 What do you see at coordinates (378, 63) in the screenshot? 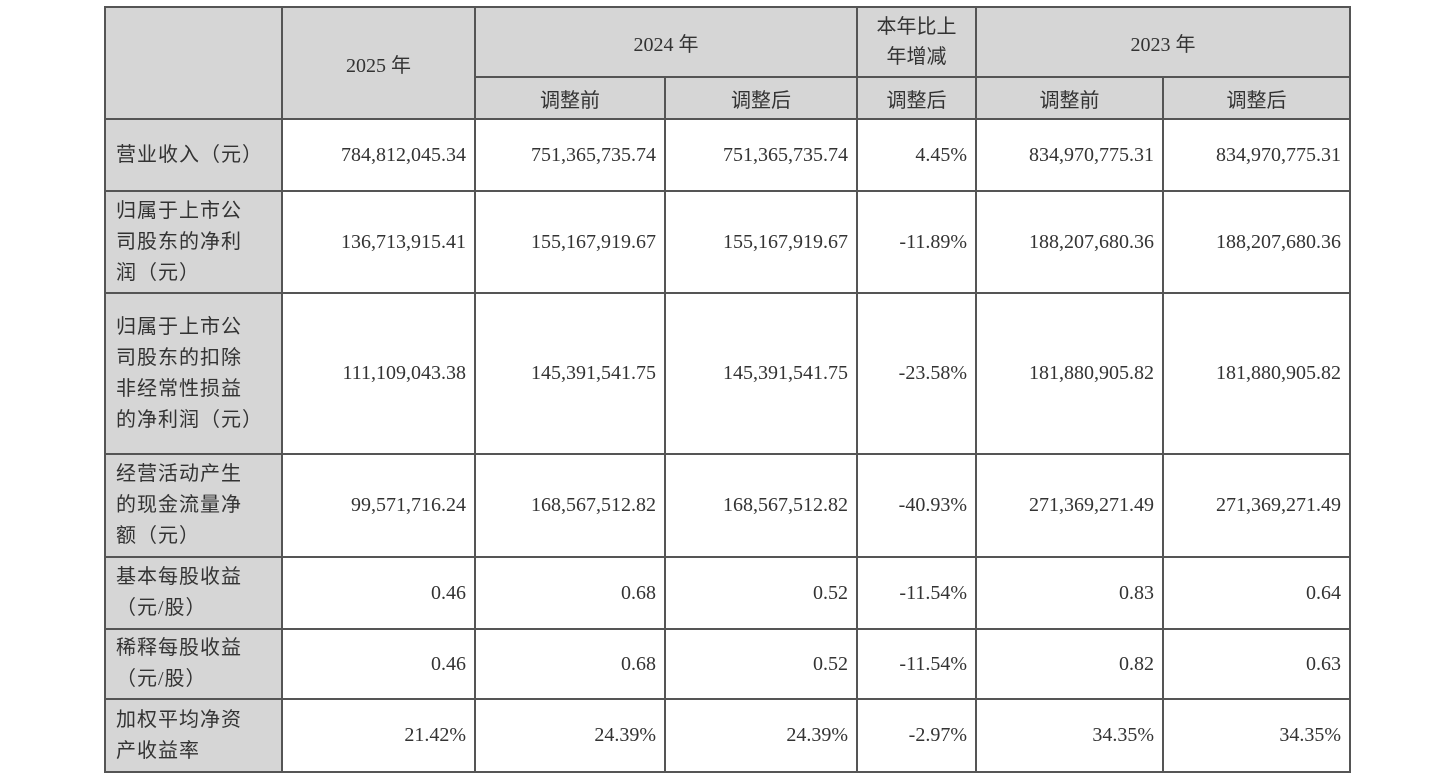
I see `header-cell: 2025 年` at bounding box center [378, 63].